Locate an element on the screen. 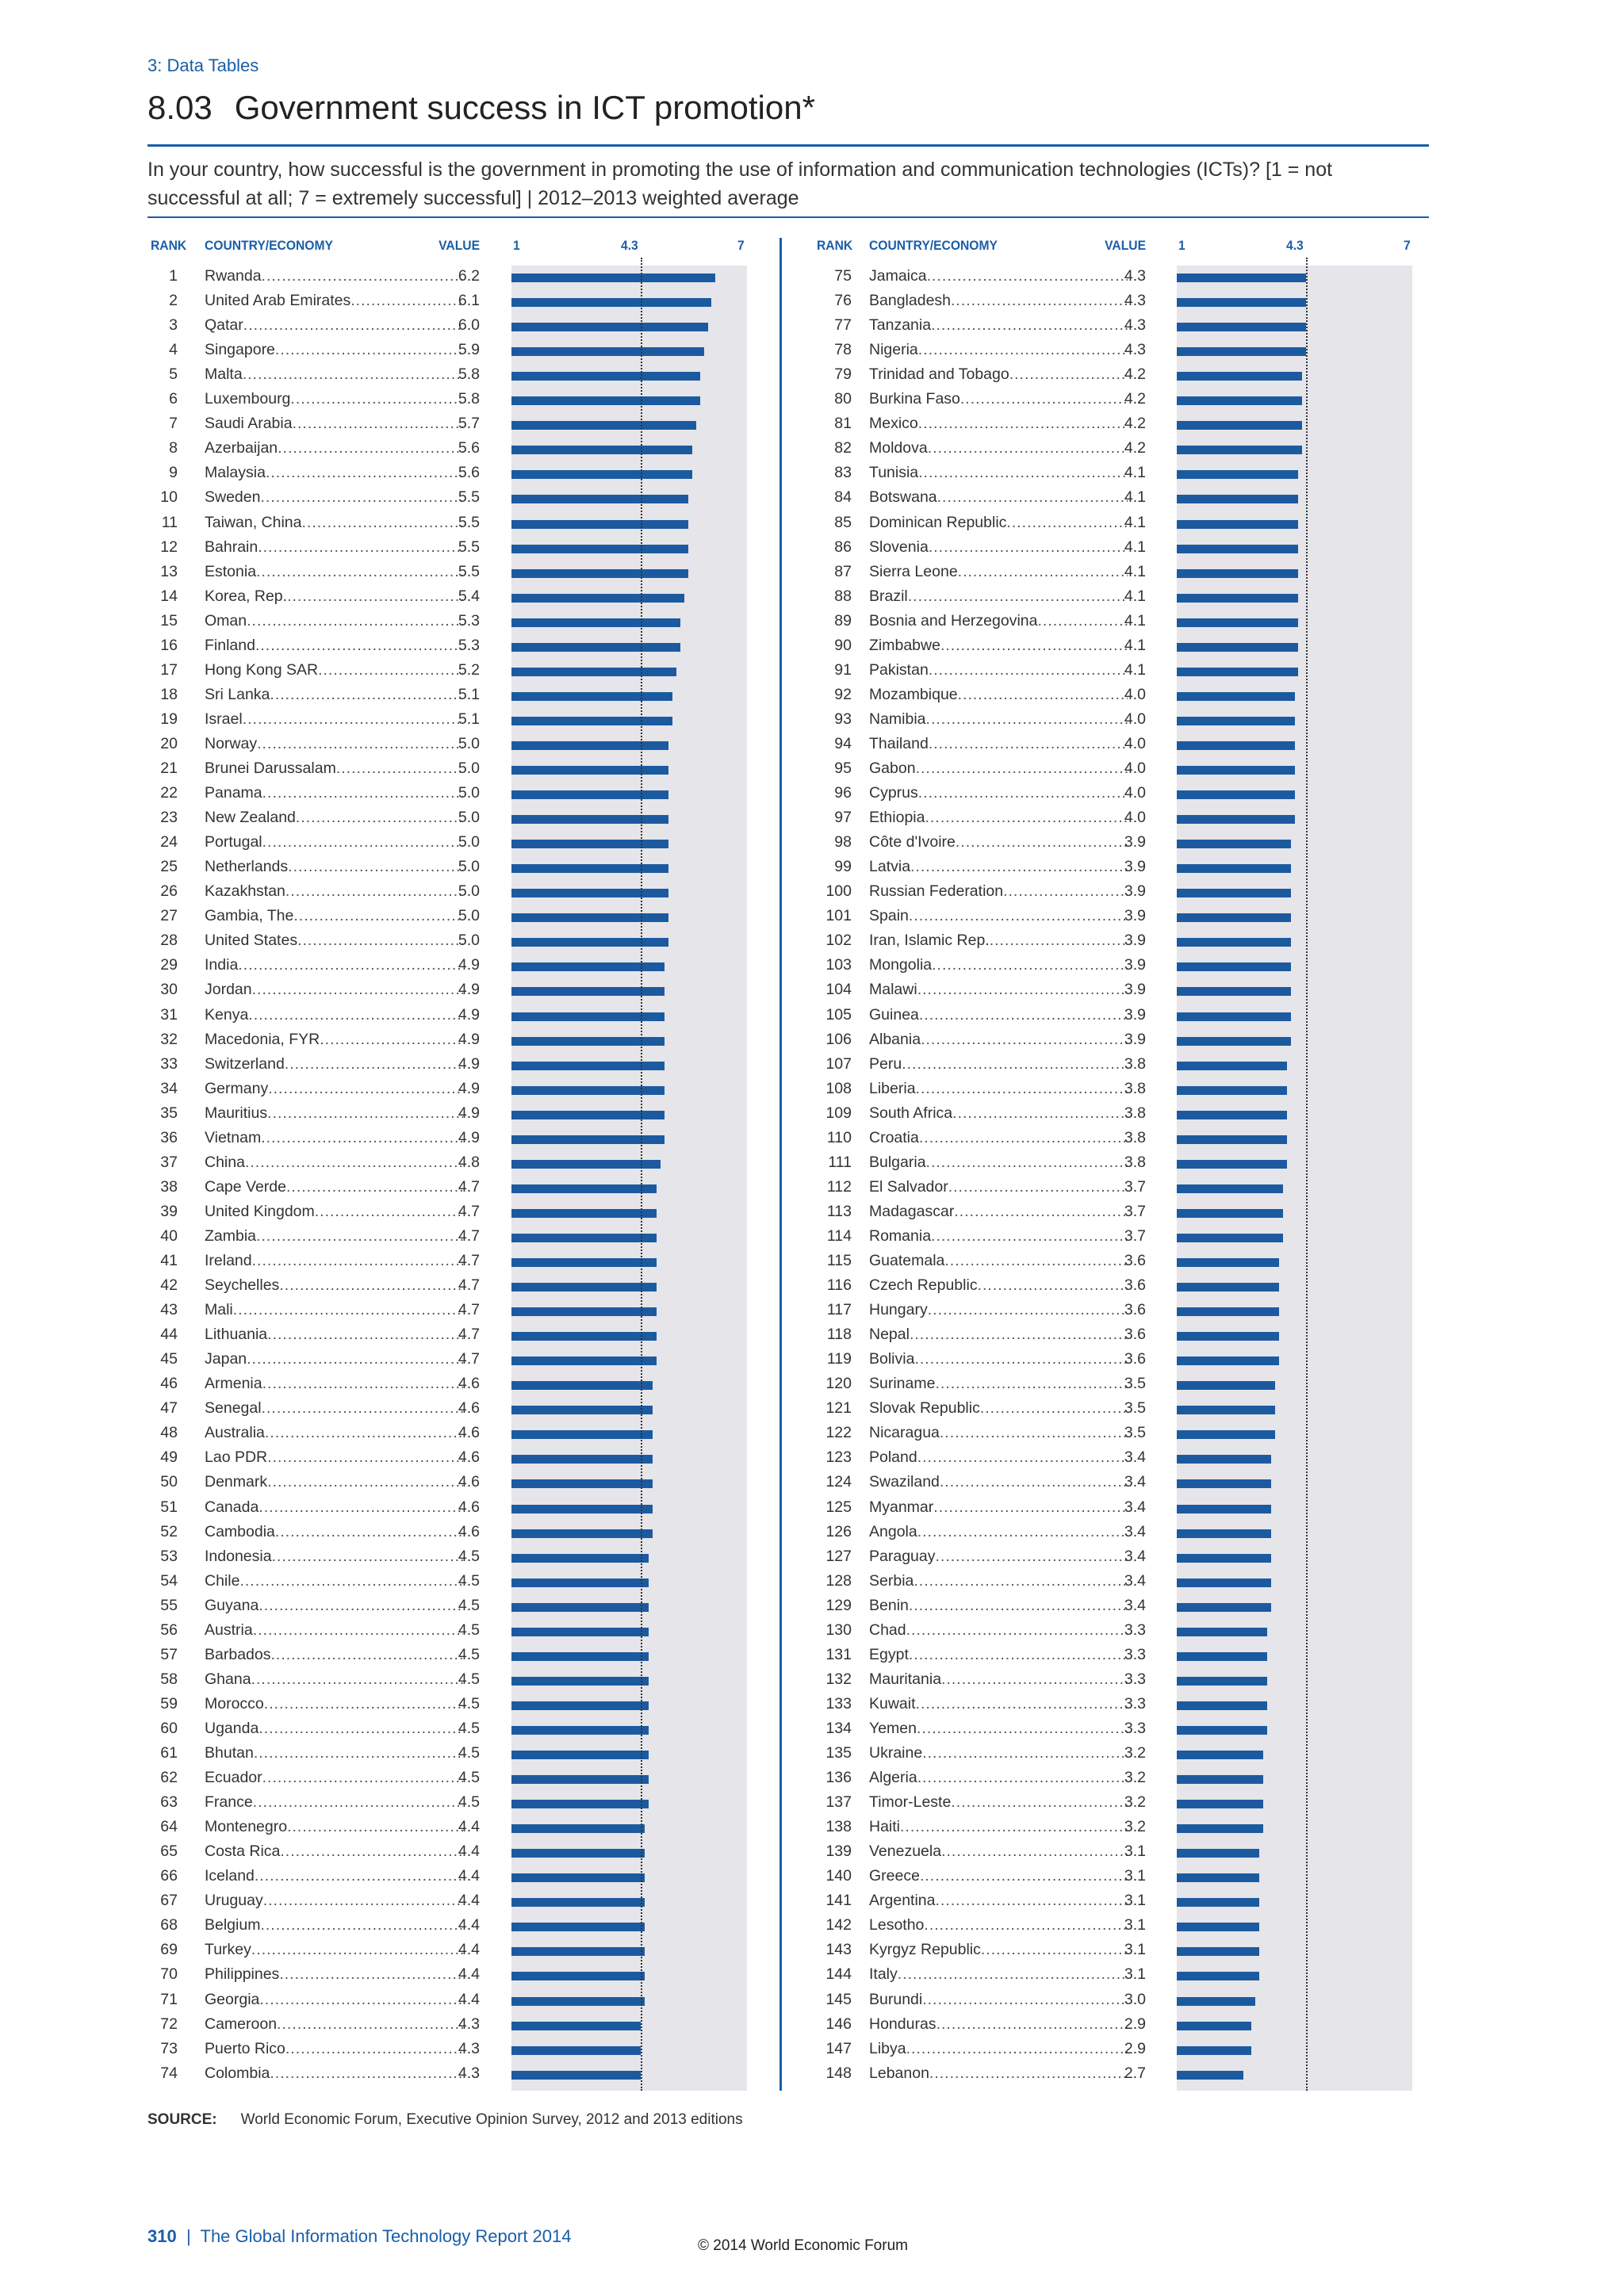 The image size is (1624, 2296). value-cell: 4.9 is located at coordinates (469, 1113).